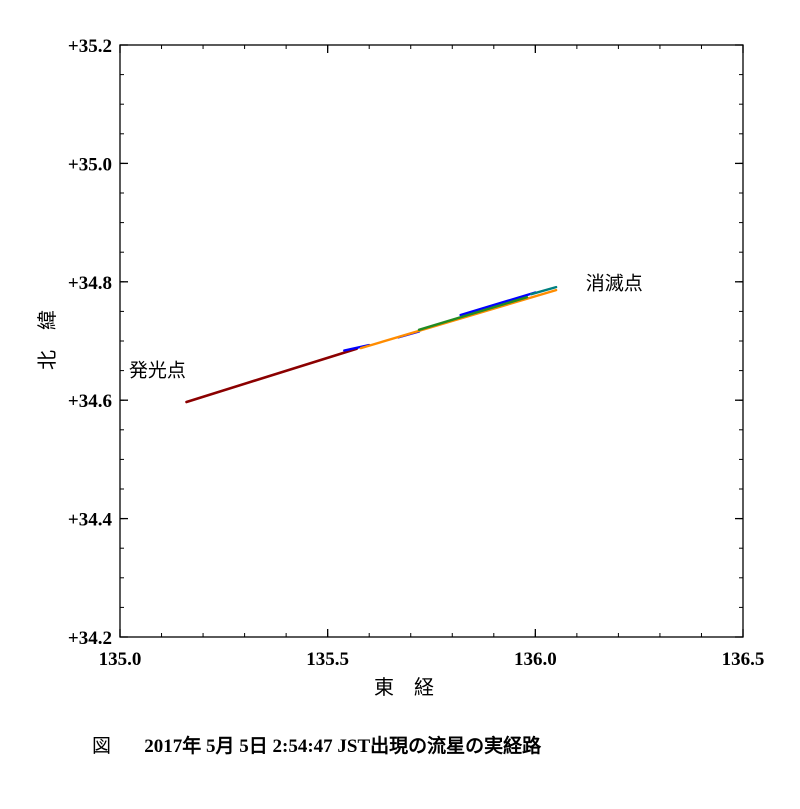  I want to click on y-axis-title: 北 緯, so click(47, 340).